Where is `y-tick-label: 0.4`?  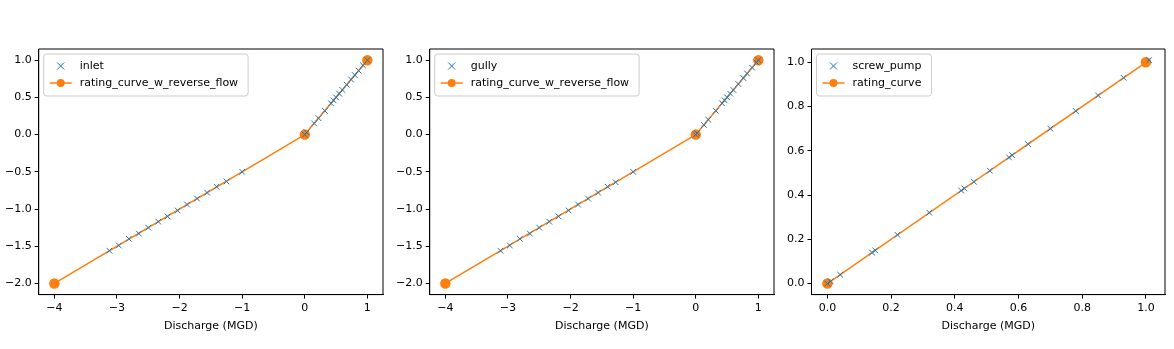 y-tick-label: 0.4 is located at coordinates (795, 194).